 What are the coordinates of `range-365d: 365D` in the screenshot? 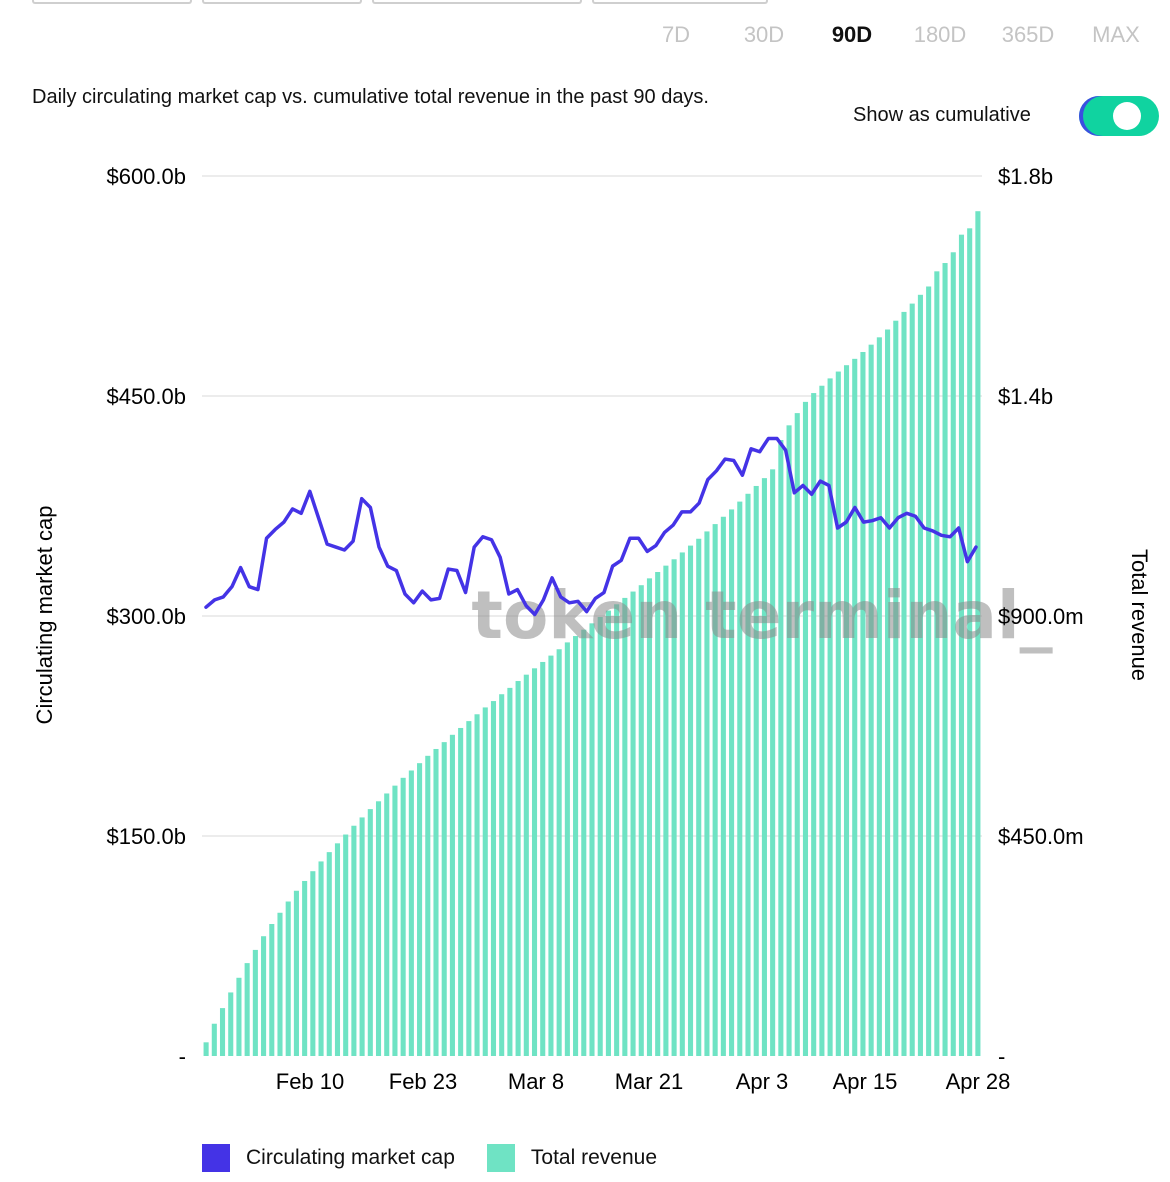 It's located at (1028, 34).